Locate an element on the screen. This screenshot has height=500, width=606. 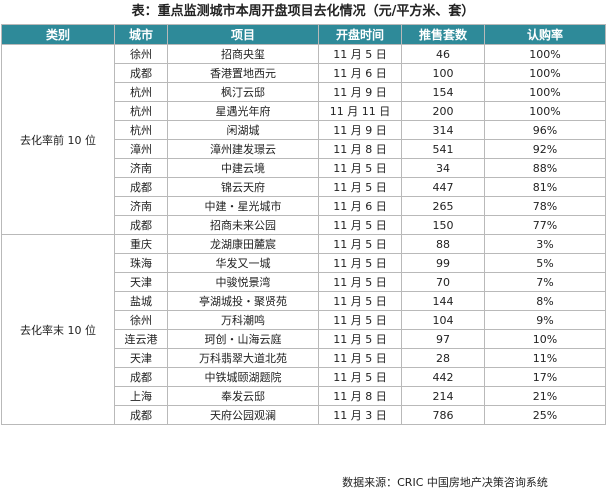
data-source-note: 数据来源：CRIC 中国房地产决策咨询系统 is located at coordinates (445, 482).